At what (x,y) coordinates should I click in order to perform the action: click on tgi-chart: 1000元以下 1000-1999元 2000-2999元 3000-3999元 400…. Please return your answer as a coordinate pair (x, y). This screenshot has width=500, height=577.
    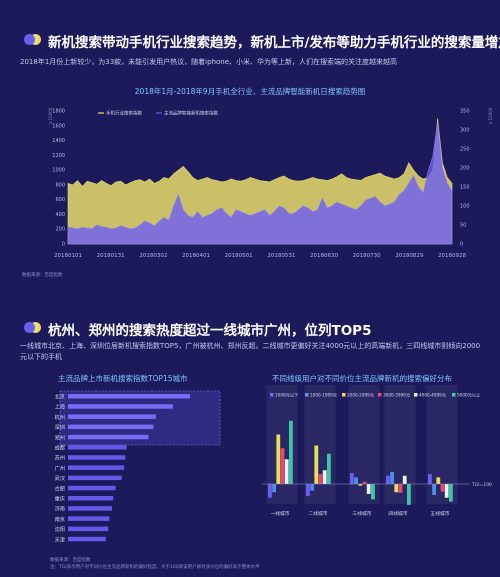
    Looking at the image, I should click on (377, 451).